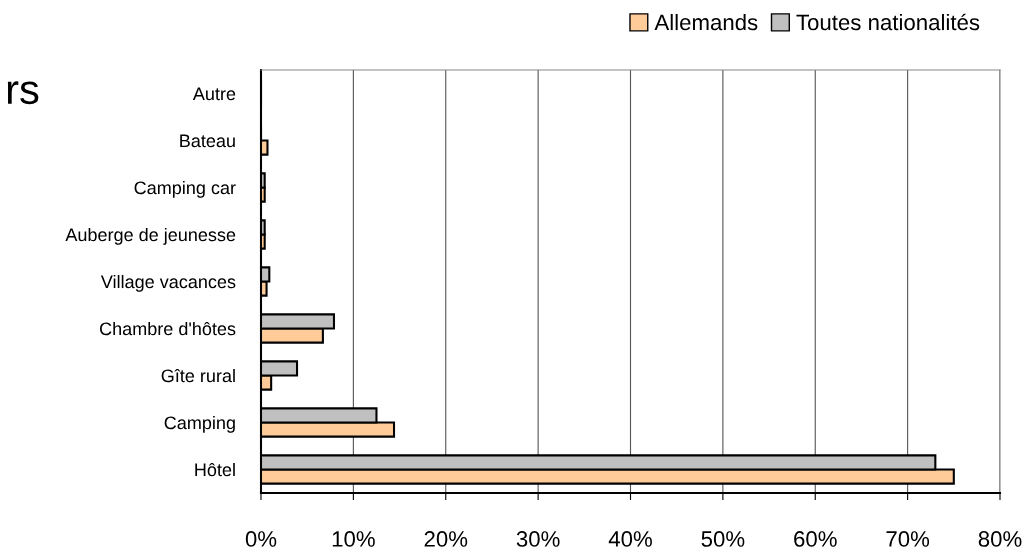  Describe the element at coordinates (706, 22) in the screenshot. I see `legend-label: Allemands` at that location.